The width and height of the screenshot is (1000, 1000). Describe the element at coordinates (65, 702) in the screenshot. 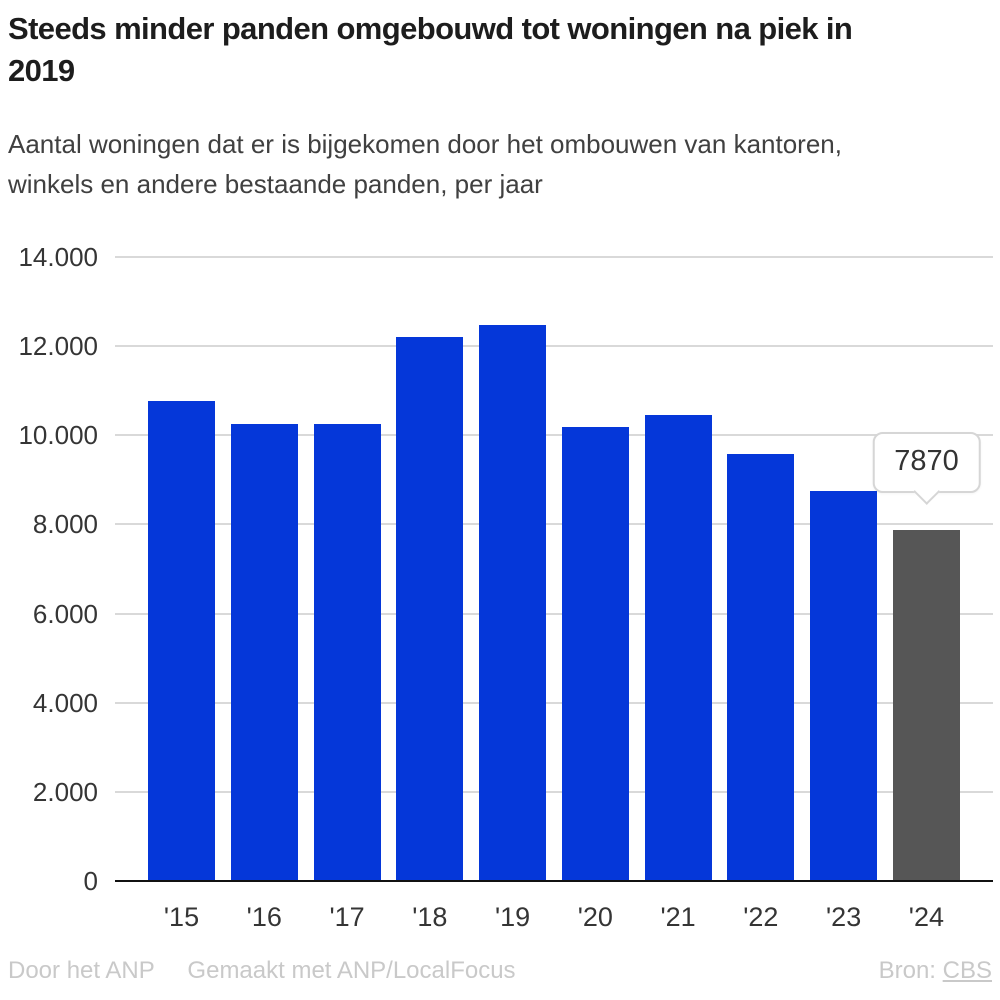

I see `y-tick-label: 4.000` at that location.